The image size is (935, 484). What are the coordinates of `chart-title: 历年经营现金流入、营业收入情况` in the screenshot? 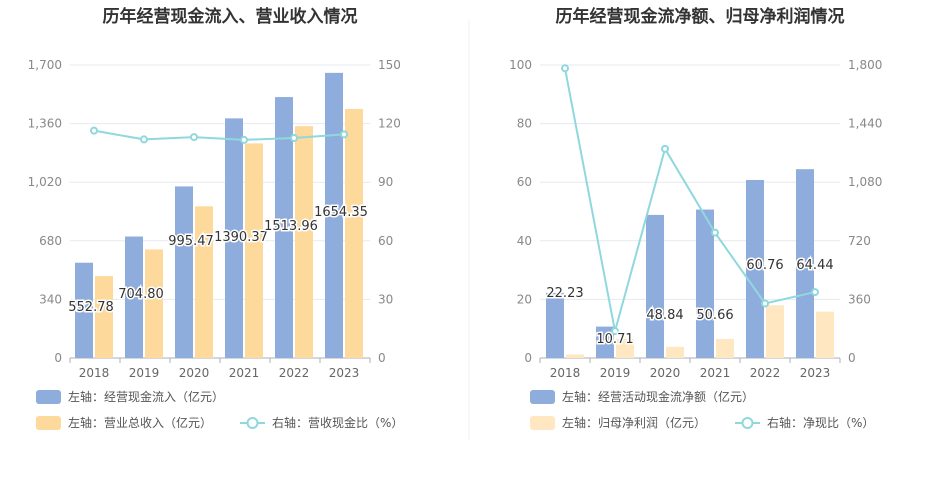 It's located at (230, 16).